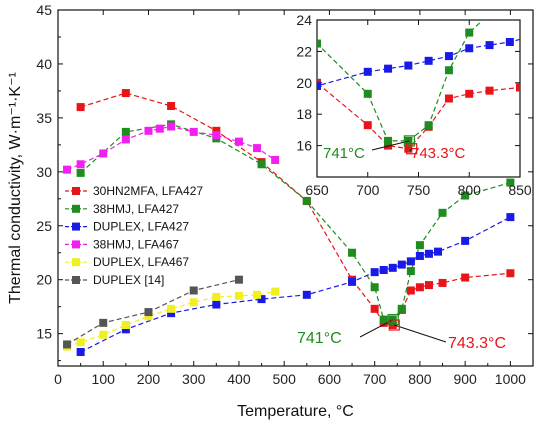  I want to click on legend-item: DUPLEX, LFA427, so click(127, 227).